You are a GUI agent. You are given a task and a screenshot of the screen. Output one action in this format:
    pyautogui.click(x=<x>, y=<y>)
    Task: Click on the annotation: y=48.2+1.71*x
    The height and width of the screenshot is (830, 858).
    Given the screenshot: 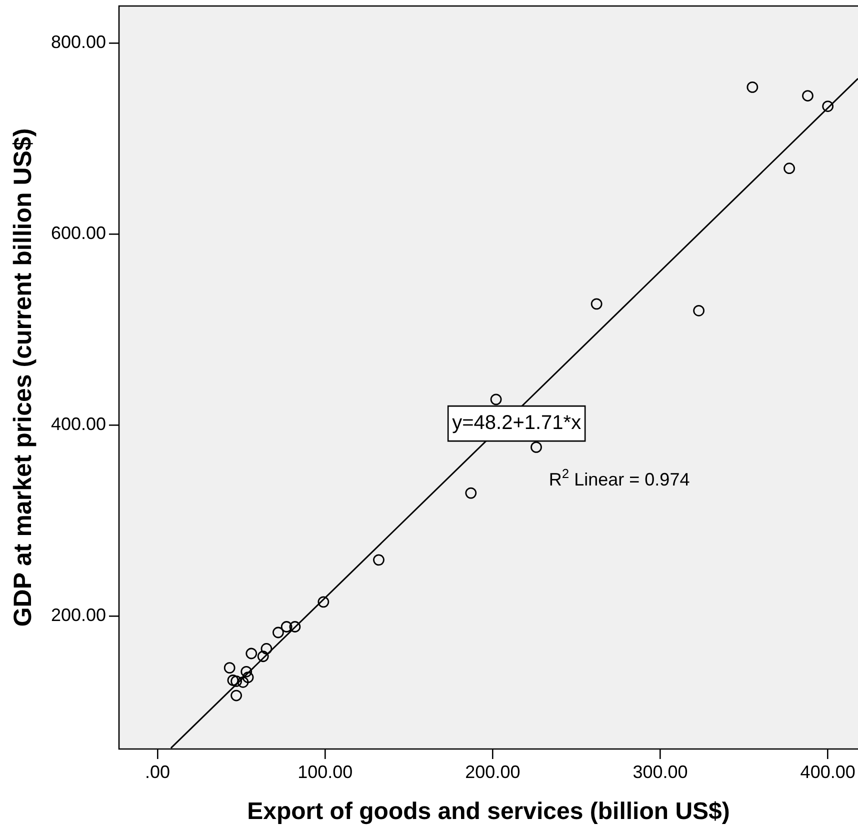 What is the action you would take?
    pyautogui.click(x=517, y=423)
    